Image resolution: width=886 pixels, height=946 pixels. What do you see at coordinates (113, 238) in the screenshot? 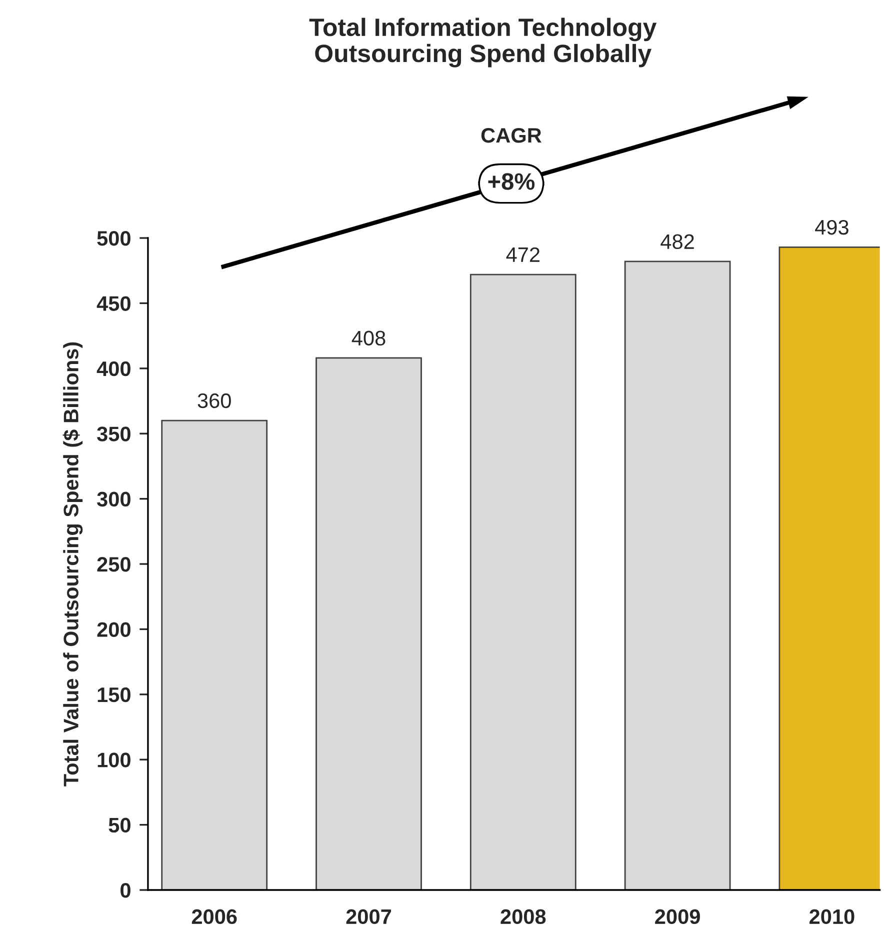
I see `y-tick-label: 500` at bounding box center [113, 238].